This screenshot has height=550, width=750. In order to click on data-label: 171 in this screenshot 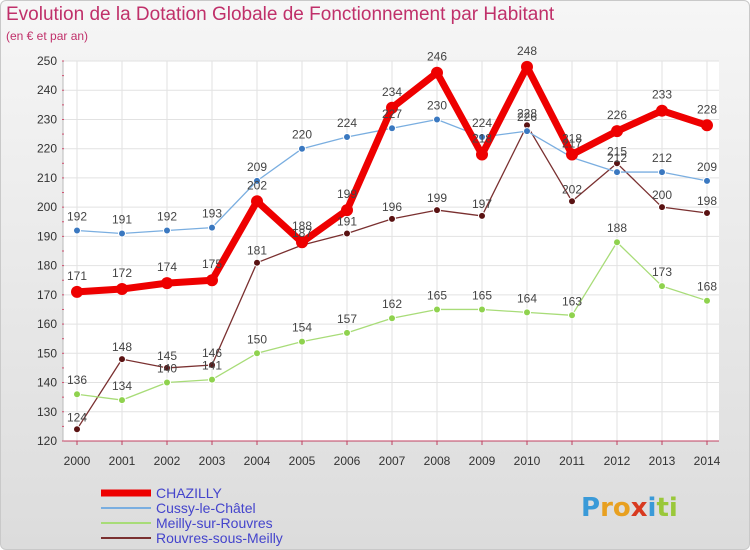, I will do `click(77, 276)`.